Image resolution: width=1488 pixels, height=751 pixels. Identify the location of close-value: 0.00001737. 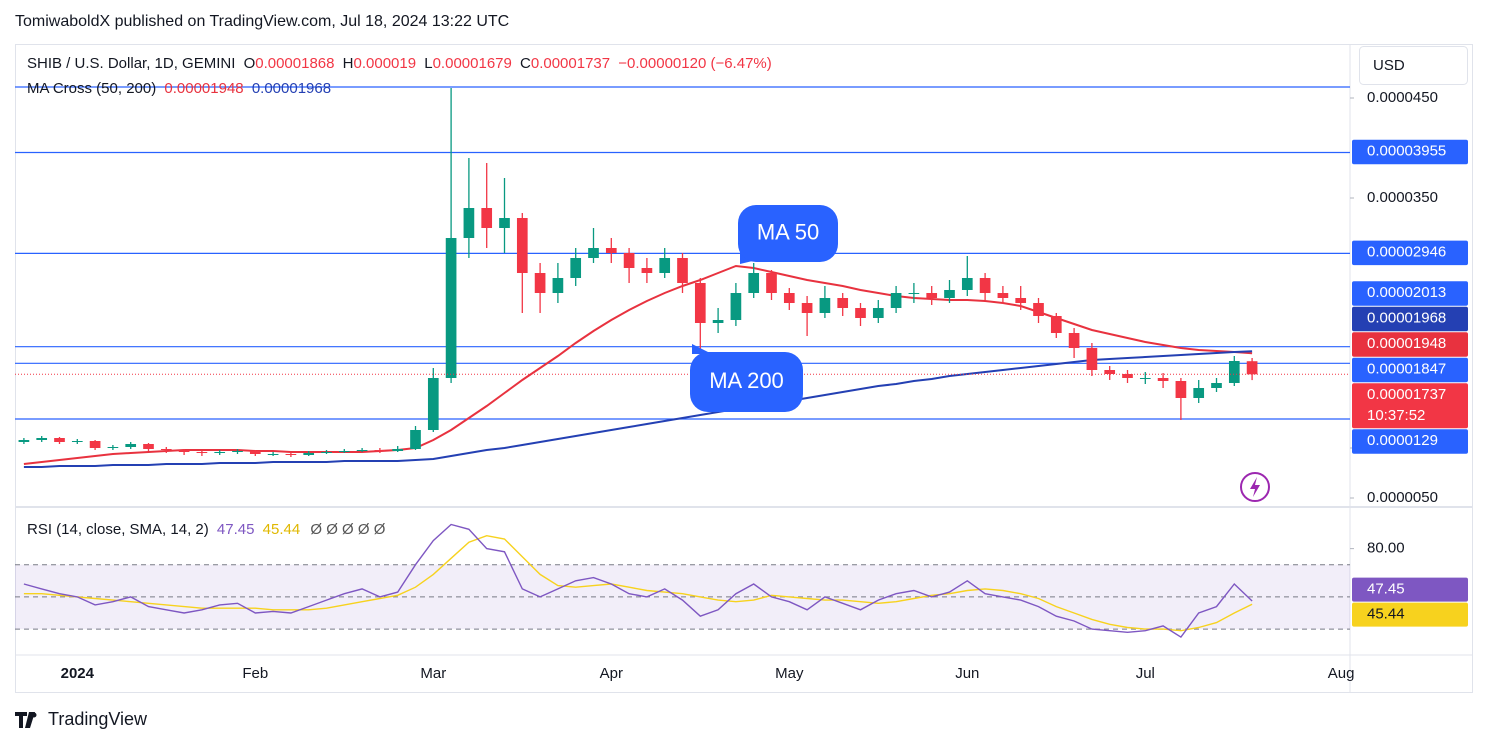
(570, 63).